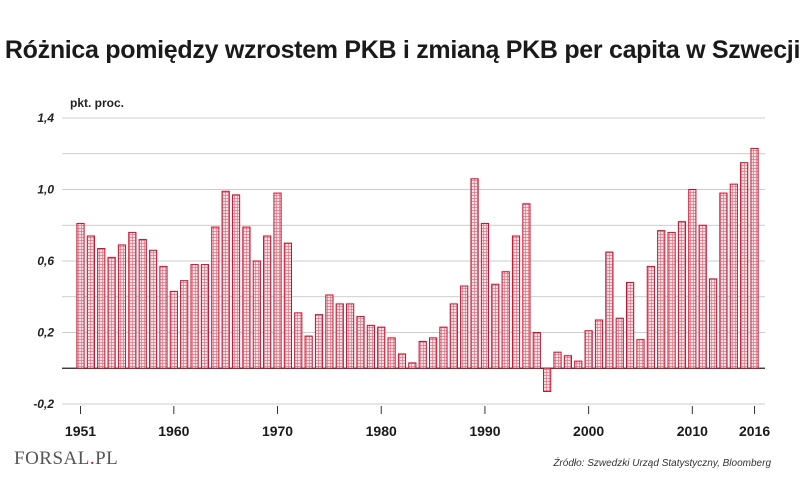 The image size is (805, 481). Describe the element at coordinates (733, 276) in the screenshot. I see `bar-2014` at that location.